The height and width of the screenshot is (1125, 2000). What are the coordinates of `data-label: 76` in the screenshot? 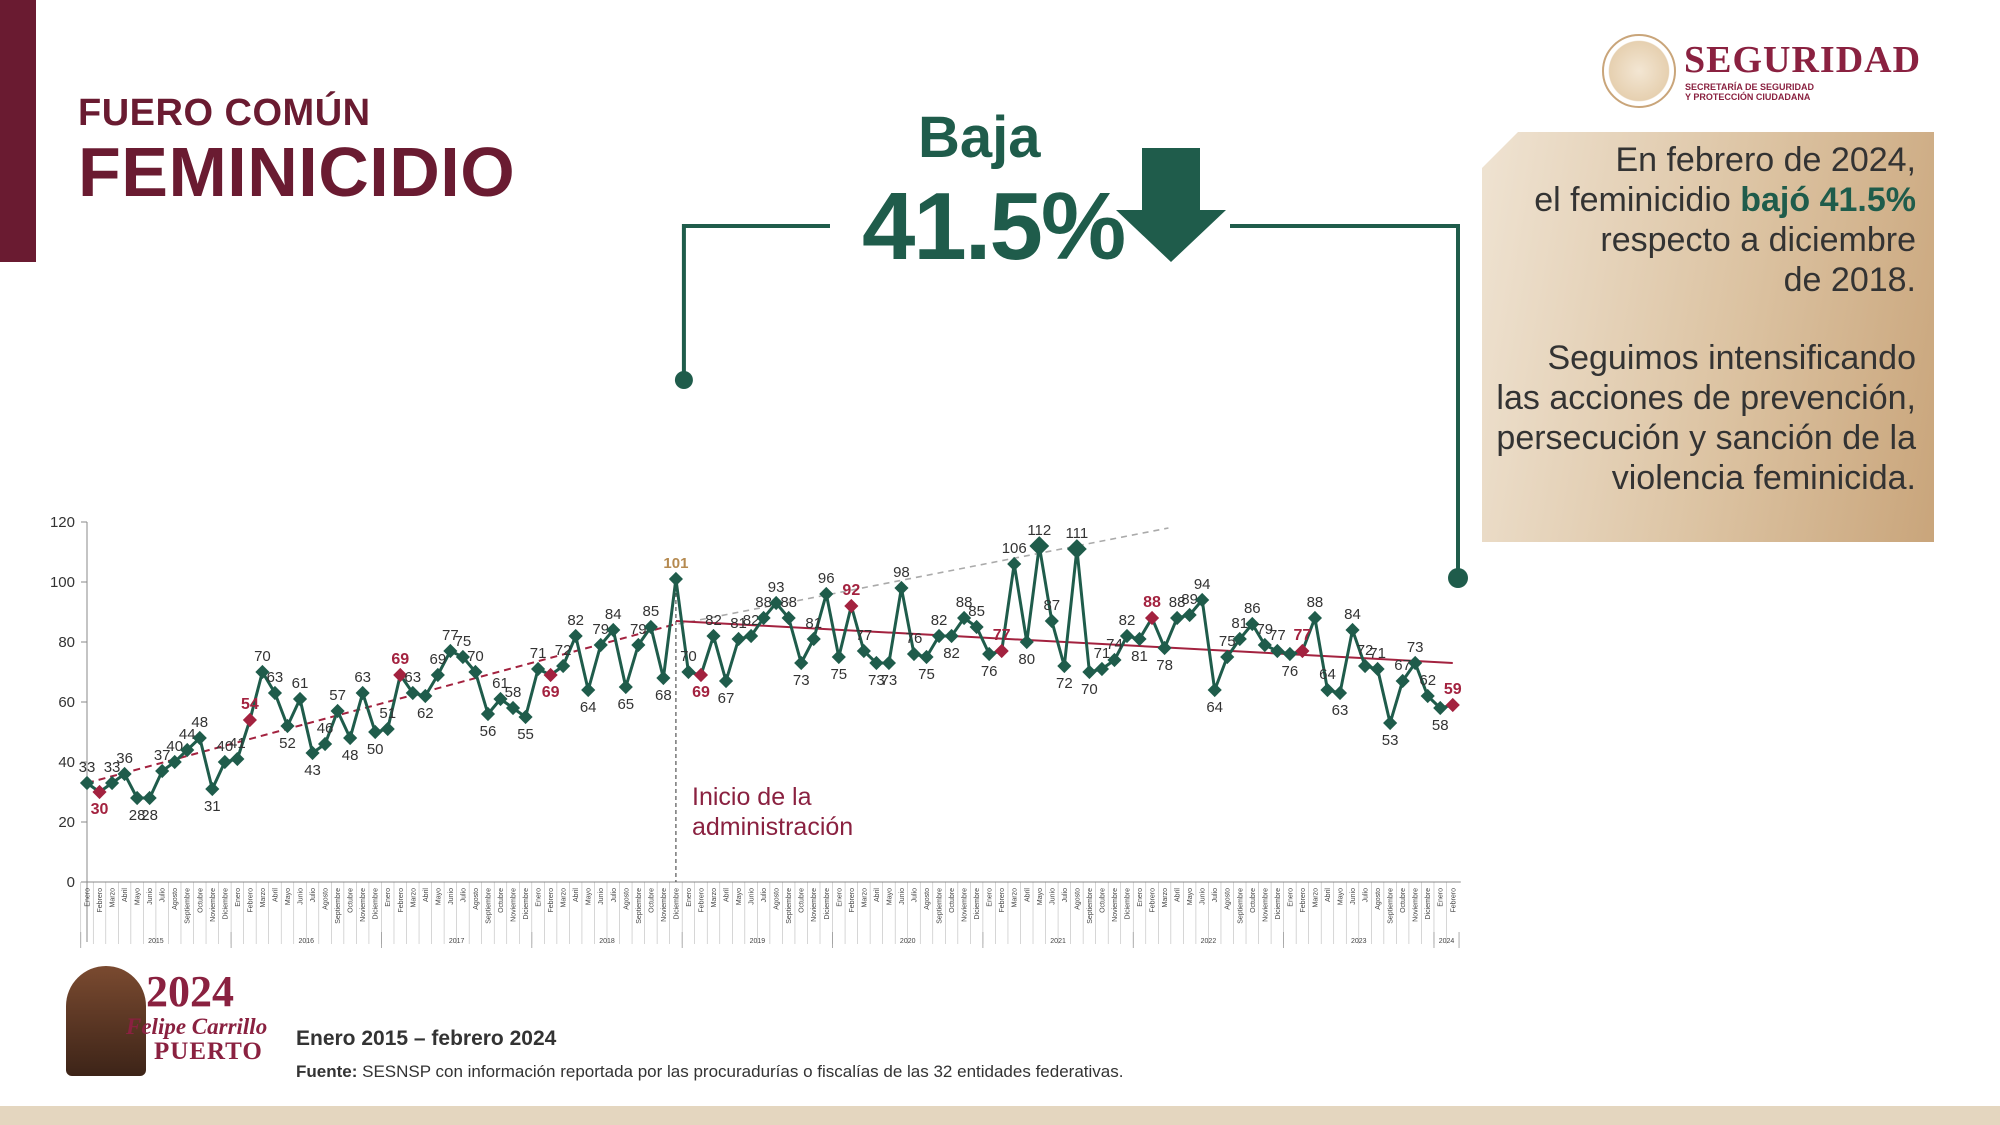 It's located at (1290, 671).